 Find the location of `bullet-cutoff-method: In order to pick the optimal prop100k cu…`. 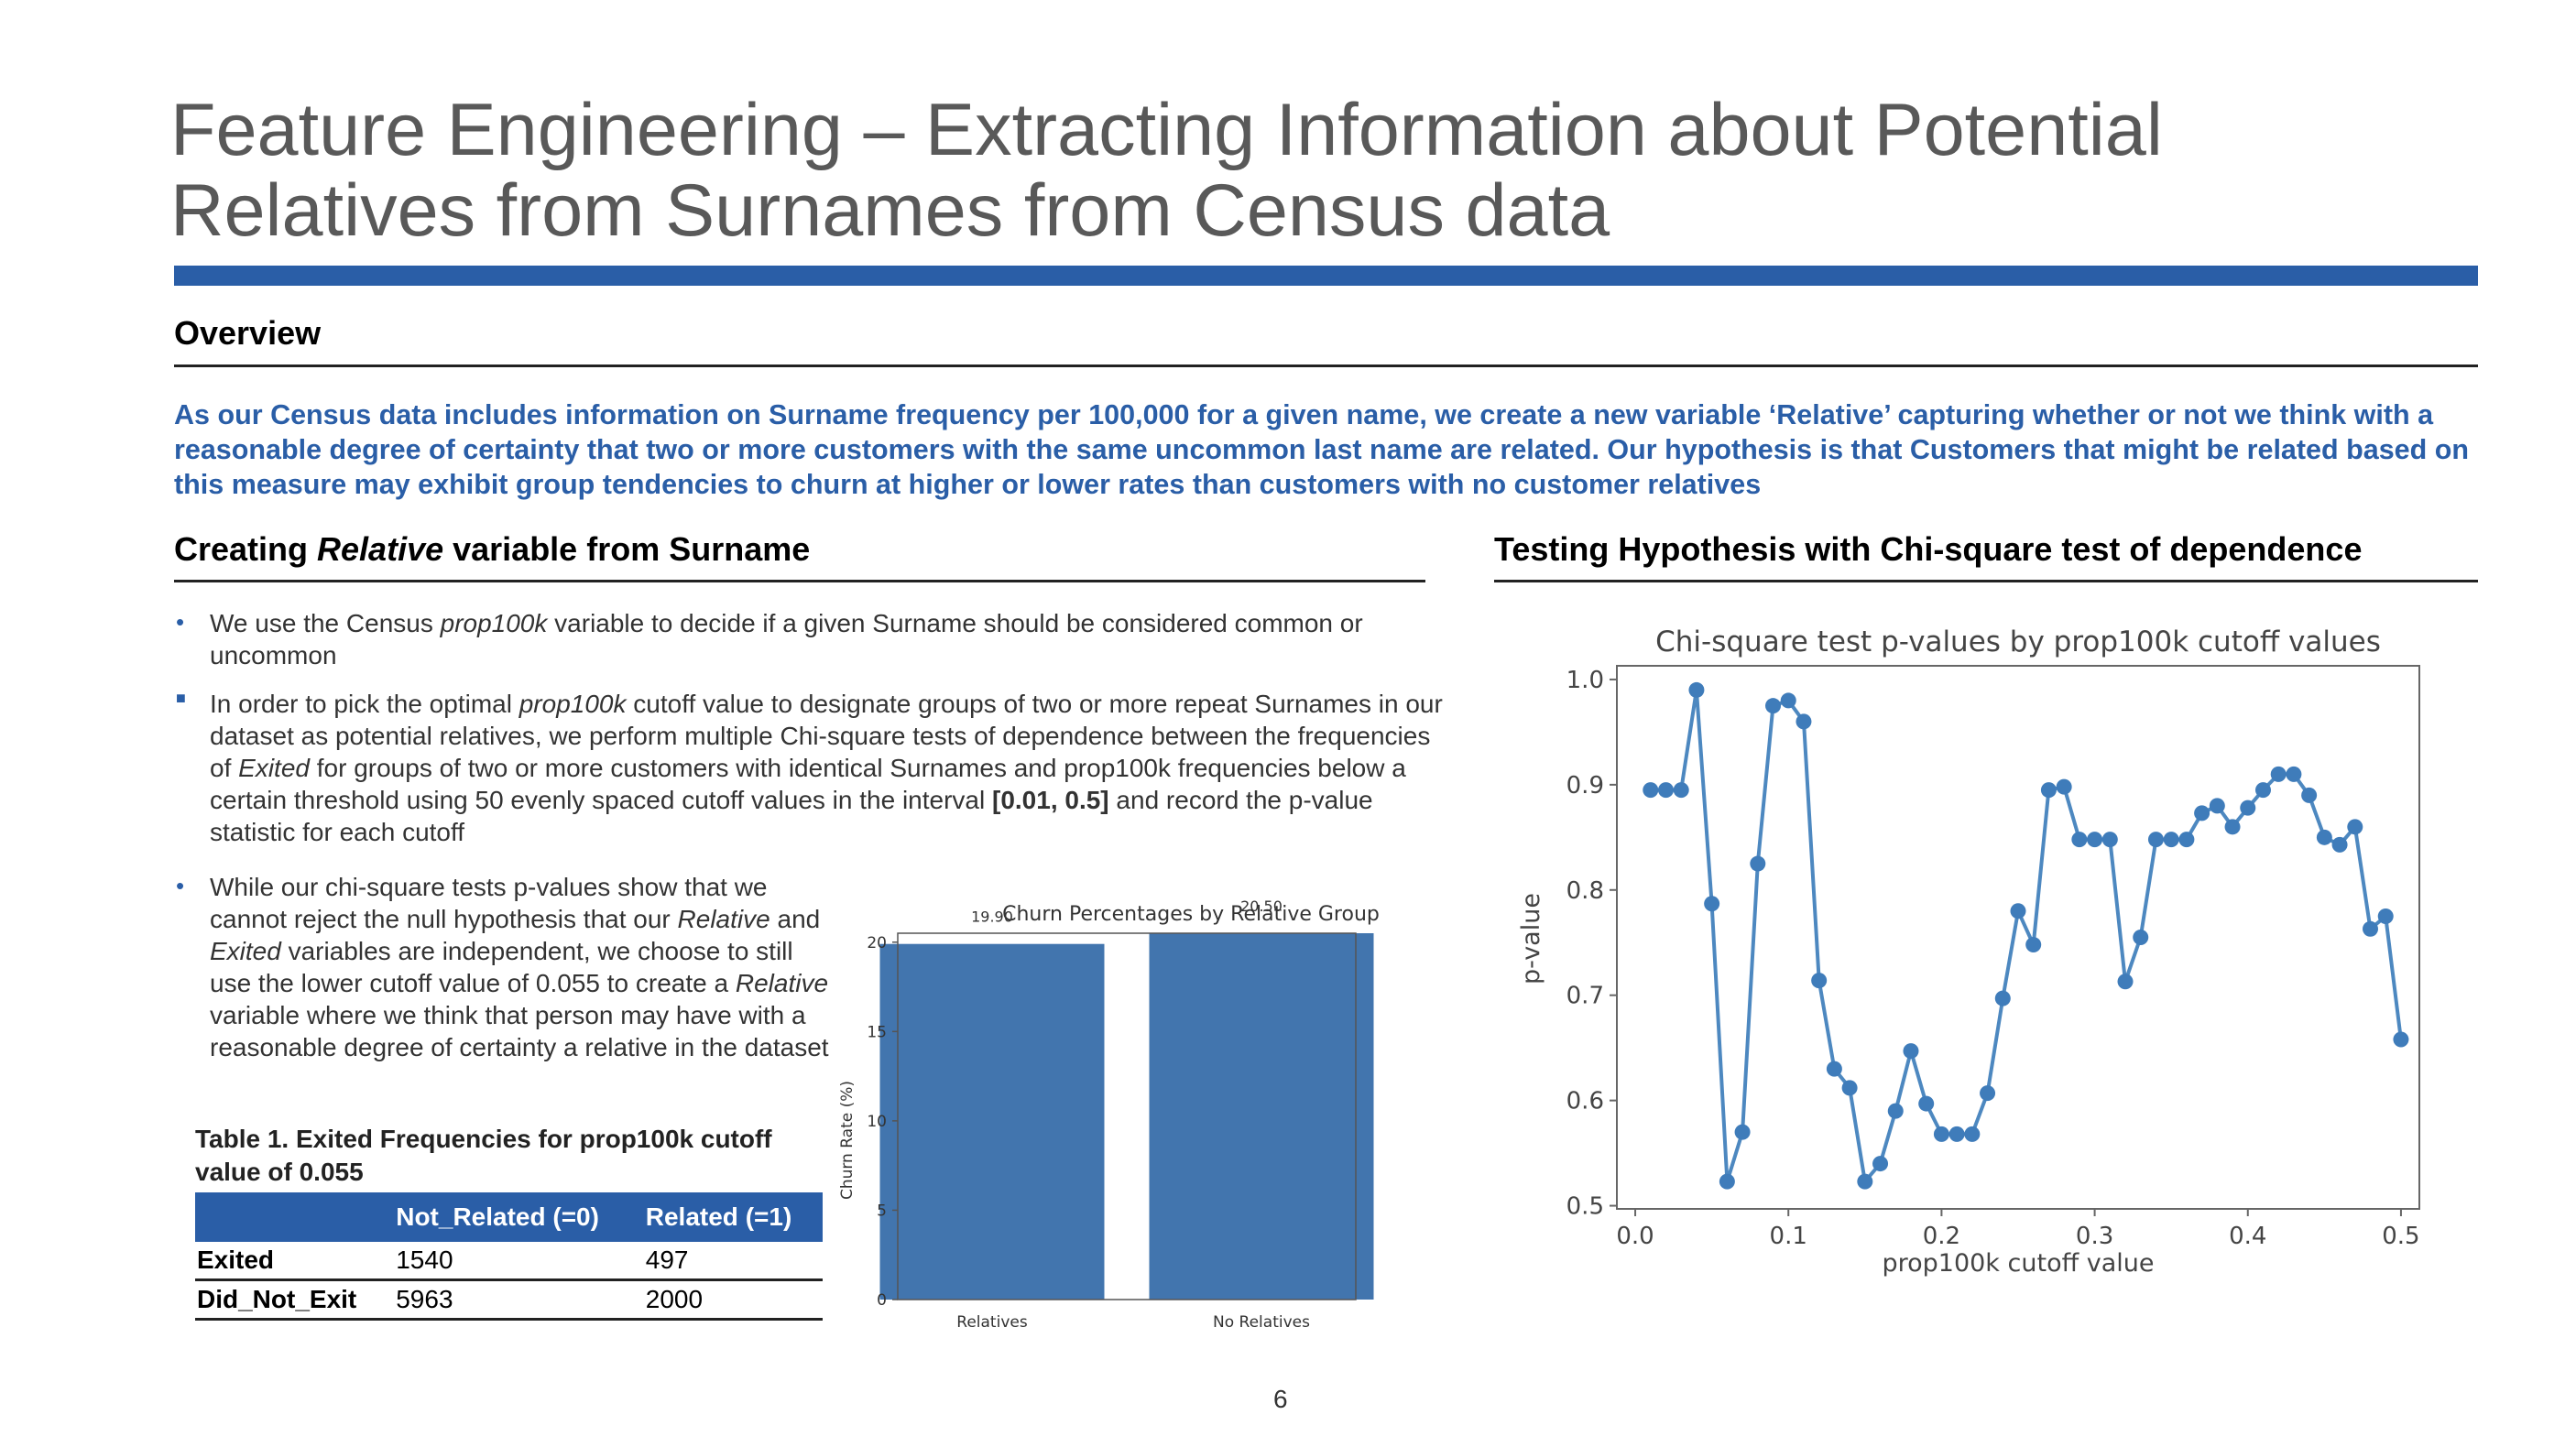

bullet-cutoff-method: In order to pick the optimal prop100k cu… is located at coordinates (833, 768).